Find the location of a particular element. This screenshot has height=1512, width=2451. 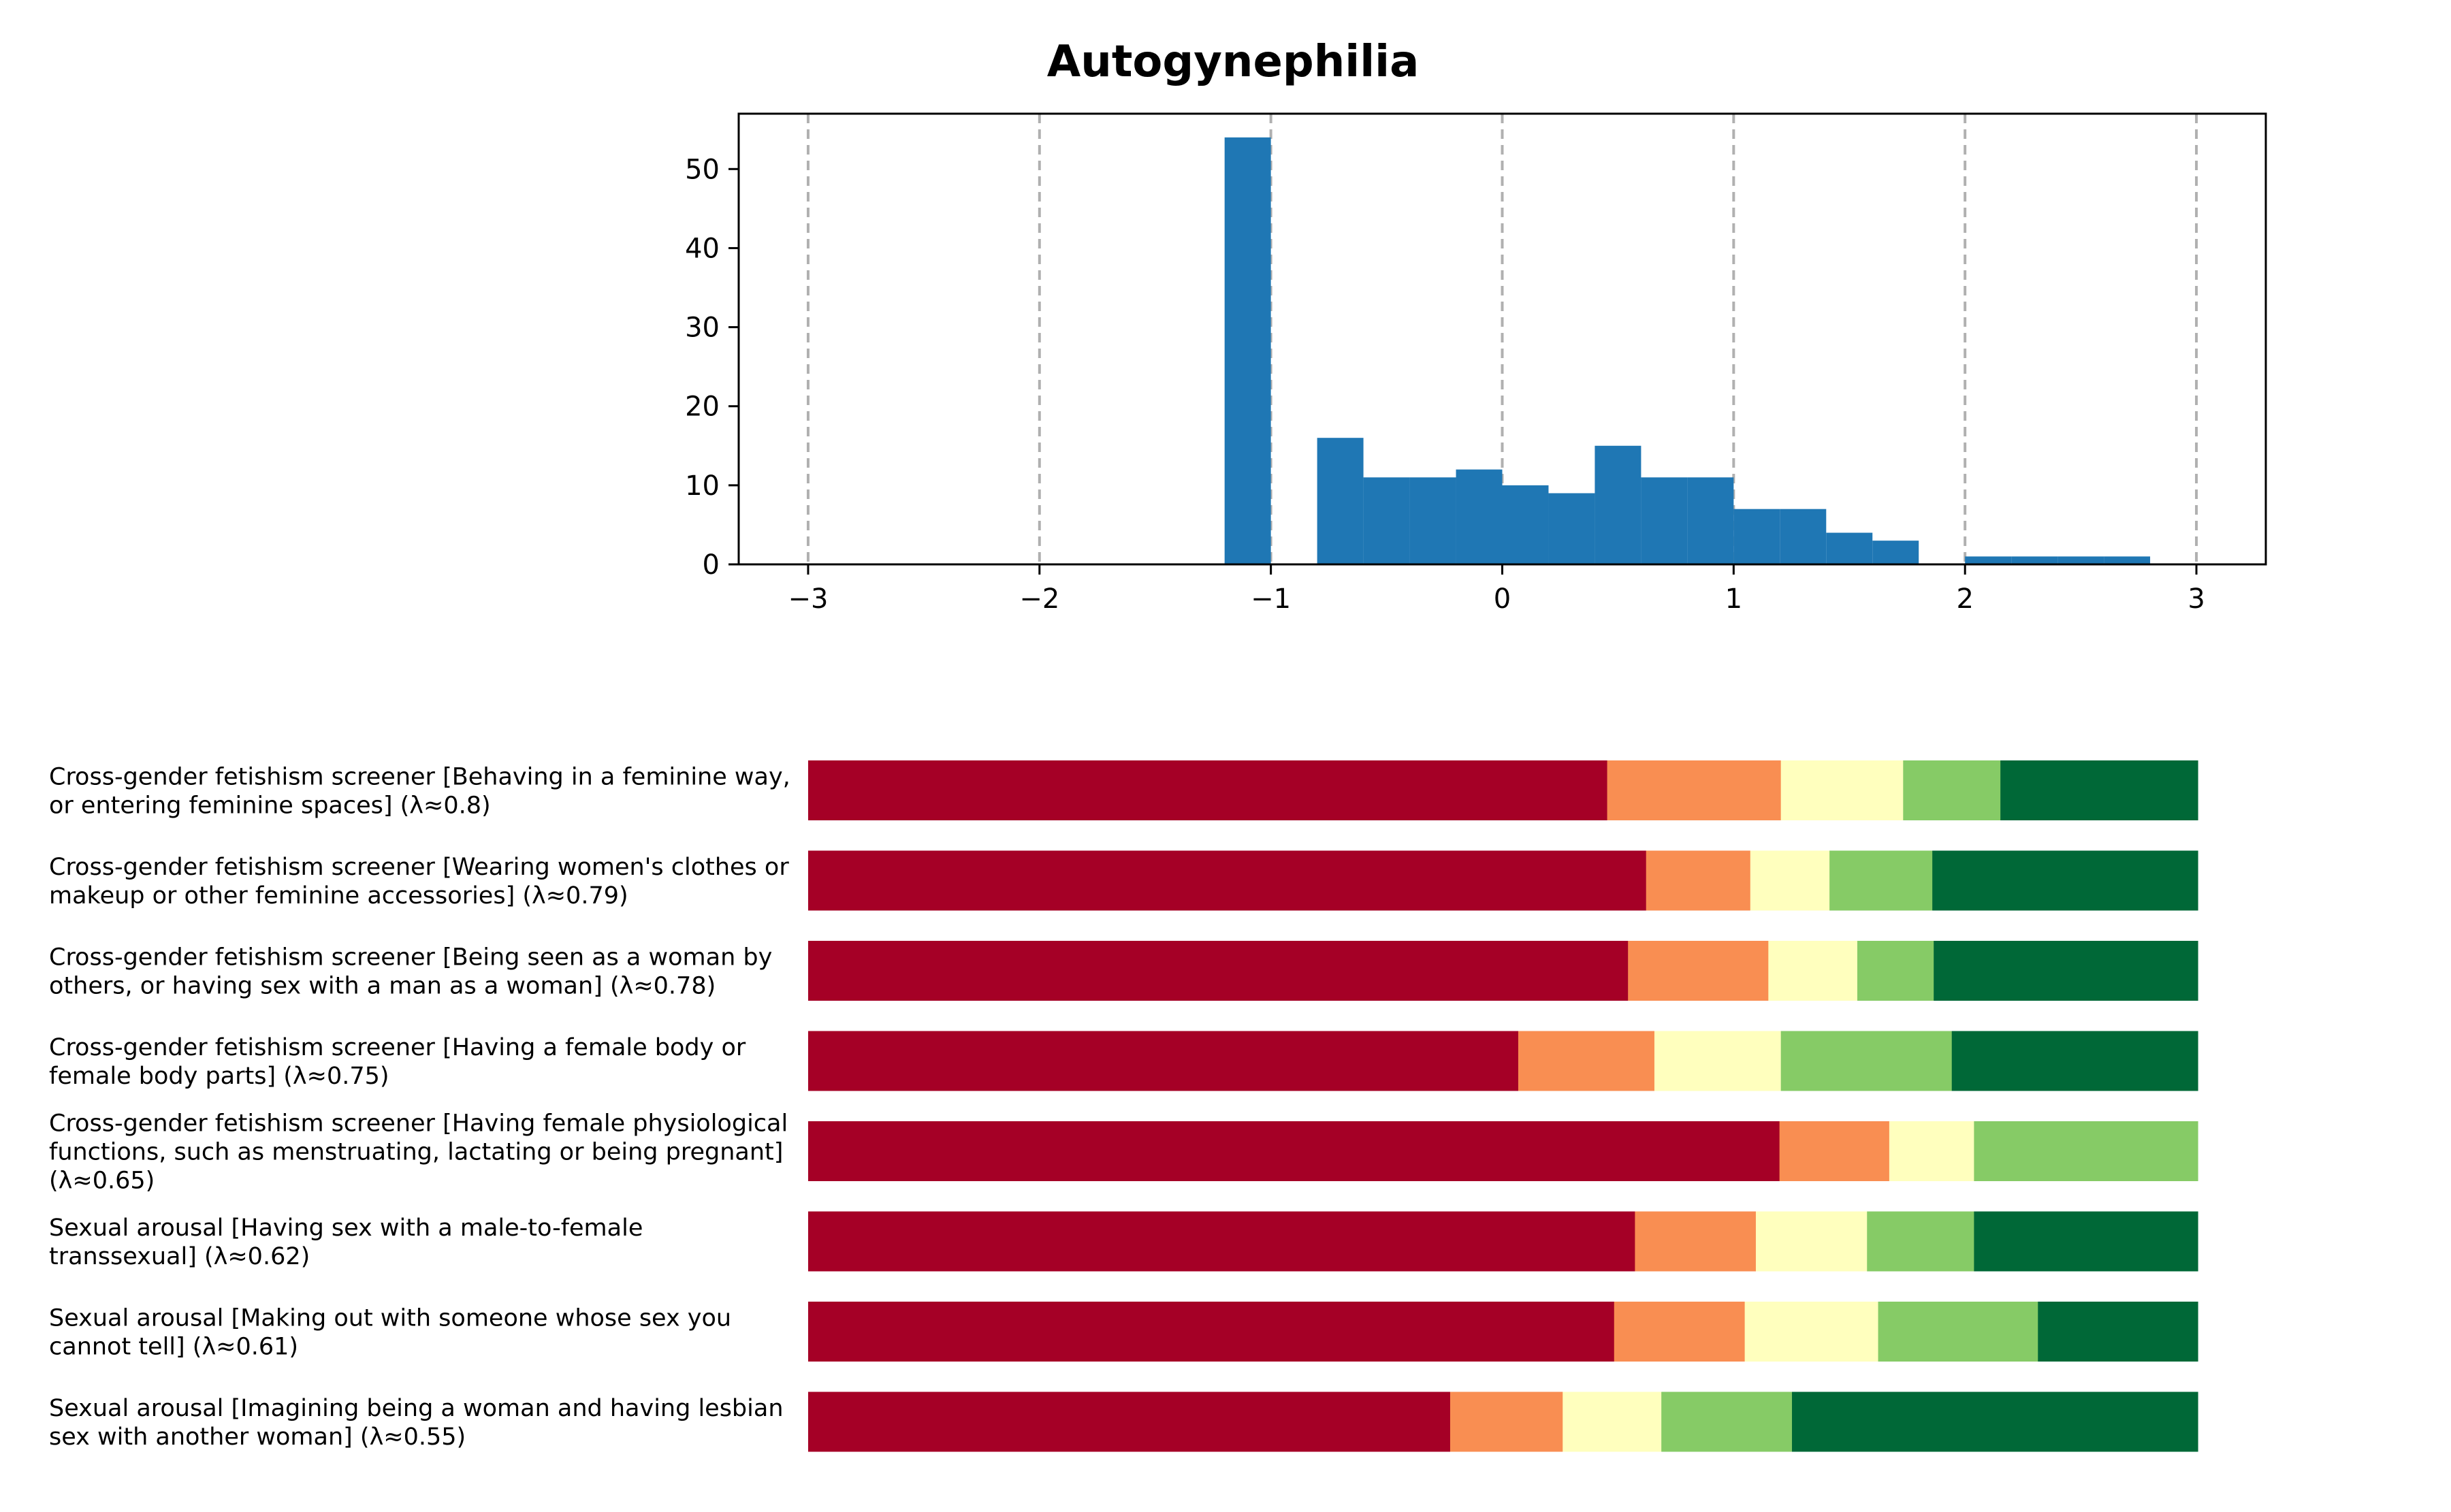

x-tick-label-0: −3 is located at coordinates (808, 599).